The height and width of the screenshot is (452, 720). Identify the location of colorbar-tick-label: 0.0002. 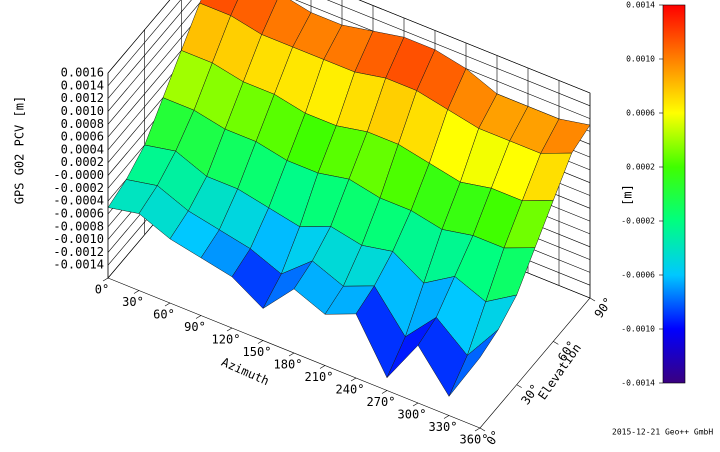
(640, 167).